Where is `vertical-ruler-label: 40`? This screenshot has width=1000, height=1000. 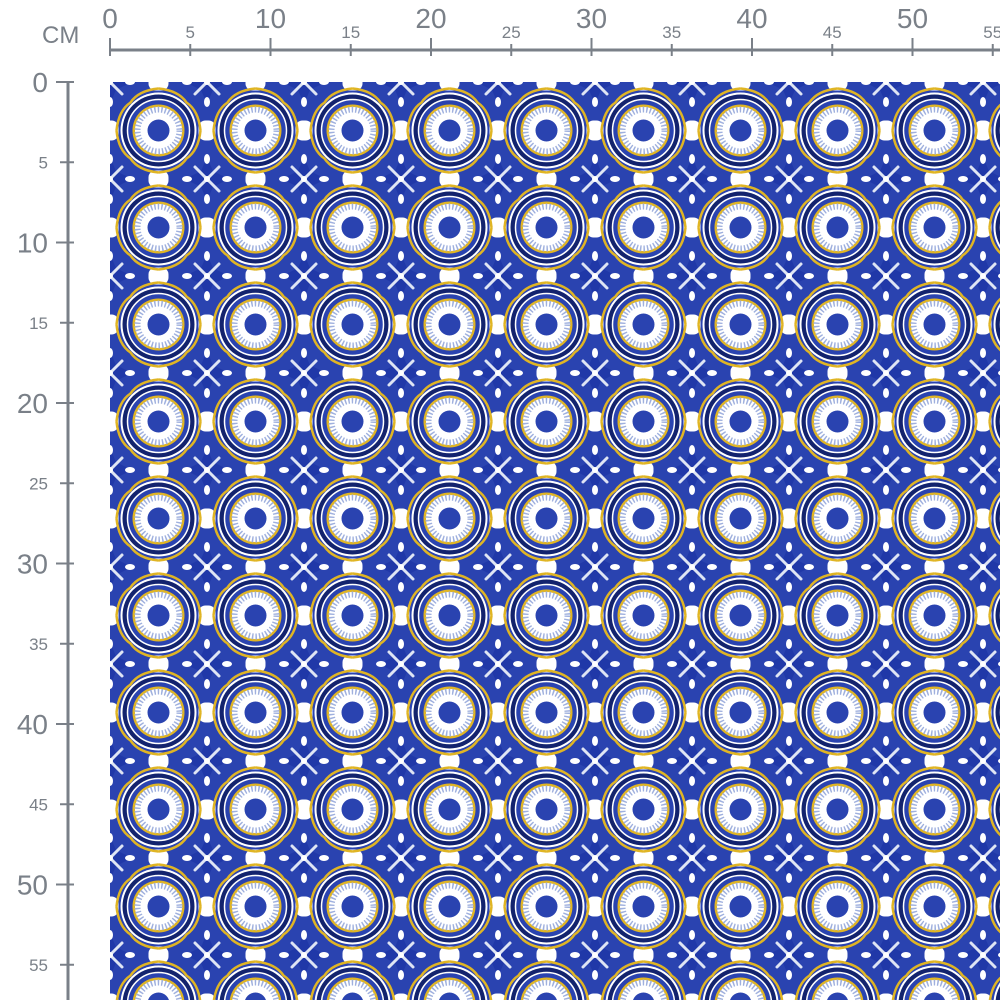 vertical-ruler-label: 40 is located at coordinates (32, 724).